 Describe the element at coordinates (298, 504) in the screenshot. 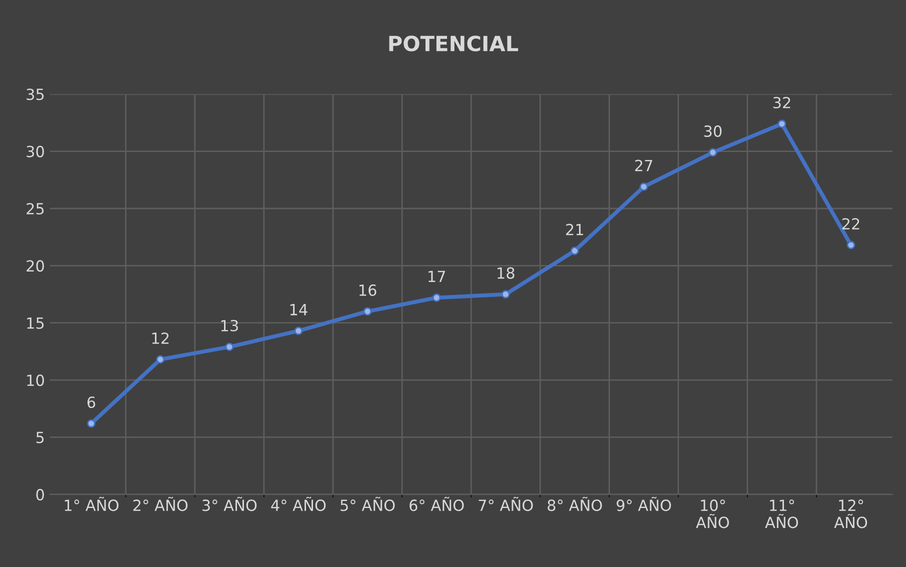

I see `x-tick-label: 4° AÑO` at that location.